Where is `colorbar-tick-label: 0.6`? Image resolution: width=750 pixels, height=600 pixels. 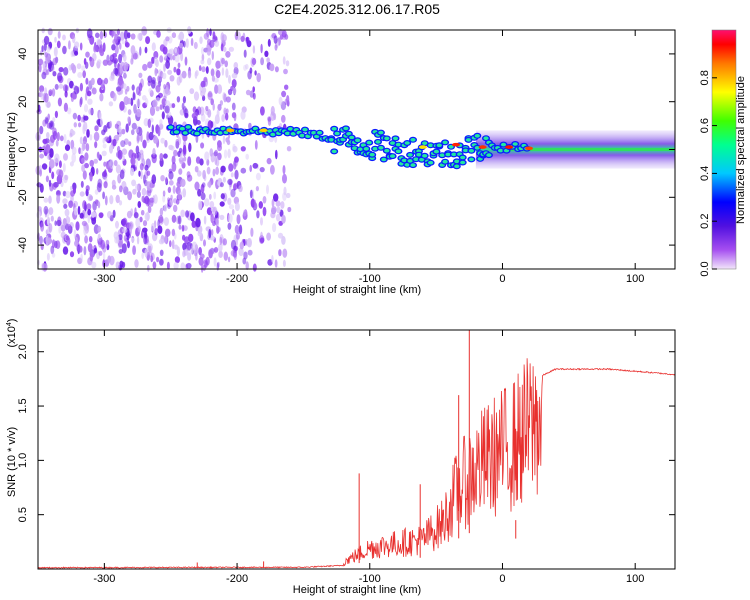 colorbar-tick-label: 0.6 is located at coordinates (705, 125).